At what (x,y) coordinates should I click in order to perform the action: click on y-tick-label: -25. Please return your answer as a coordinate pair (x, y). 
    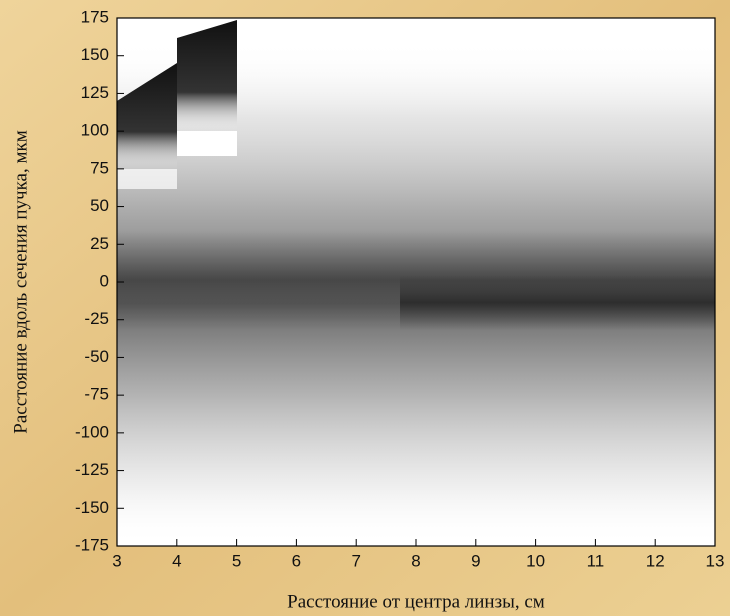
    Looking at the image, I should click on (96, 318).